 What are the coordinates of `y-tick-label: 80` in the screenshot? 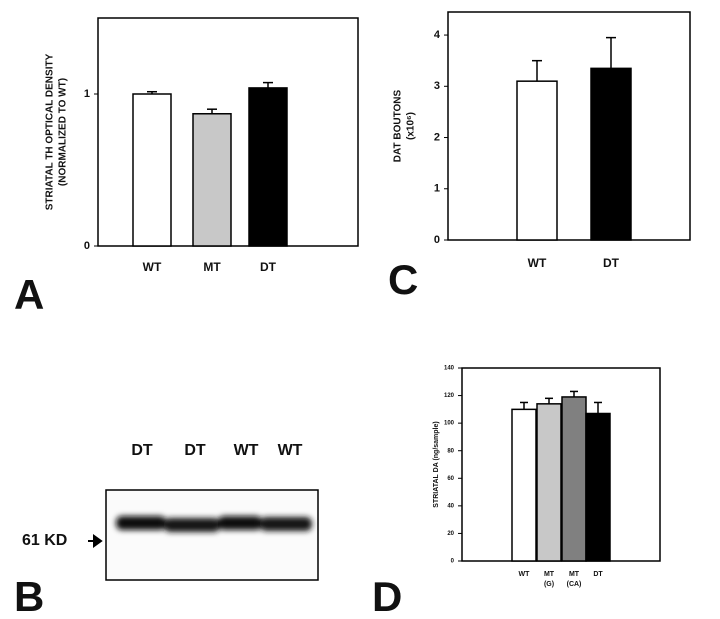 It's located at (450, 451).